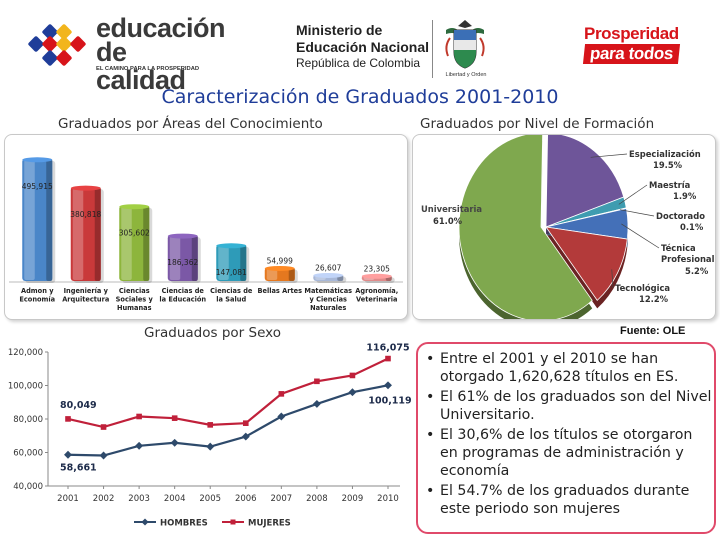 This screenshot has height=540, width=720. What do you see at coordinates (228, 393) in the screenshot?
I see `line-series-mujeres` at bounding box center [228, 393].